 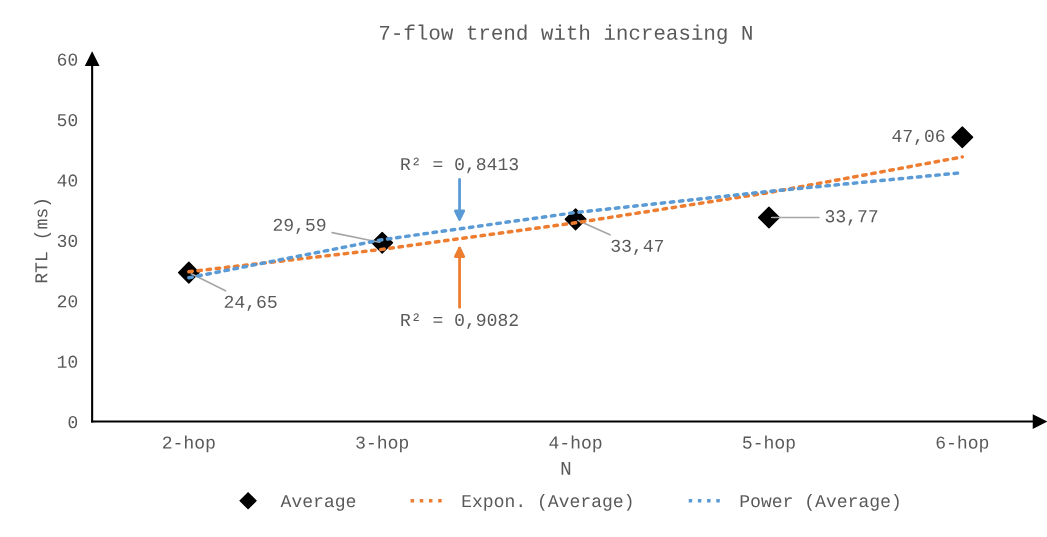 I want to click on annotation: R² = 0,8413, so click(x=459, y=165).